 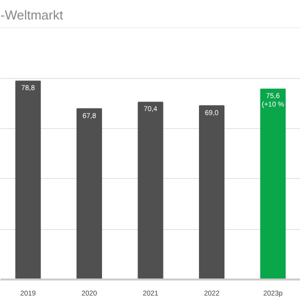 I want to click on chart-title: -Weltmarkt, so click(x=32, y=15).